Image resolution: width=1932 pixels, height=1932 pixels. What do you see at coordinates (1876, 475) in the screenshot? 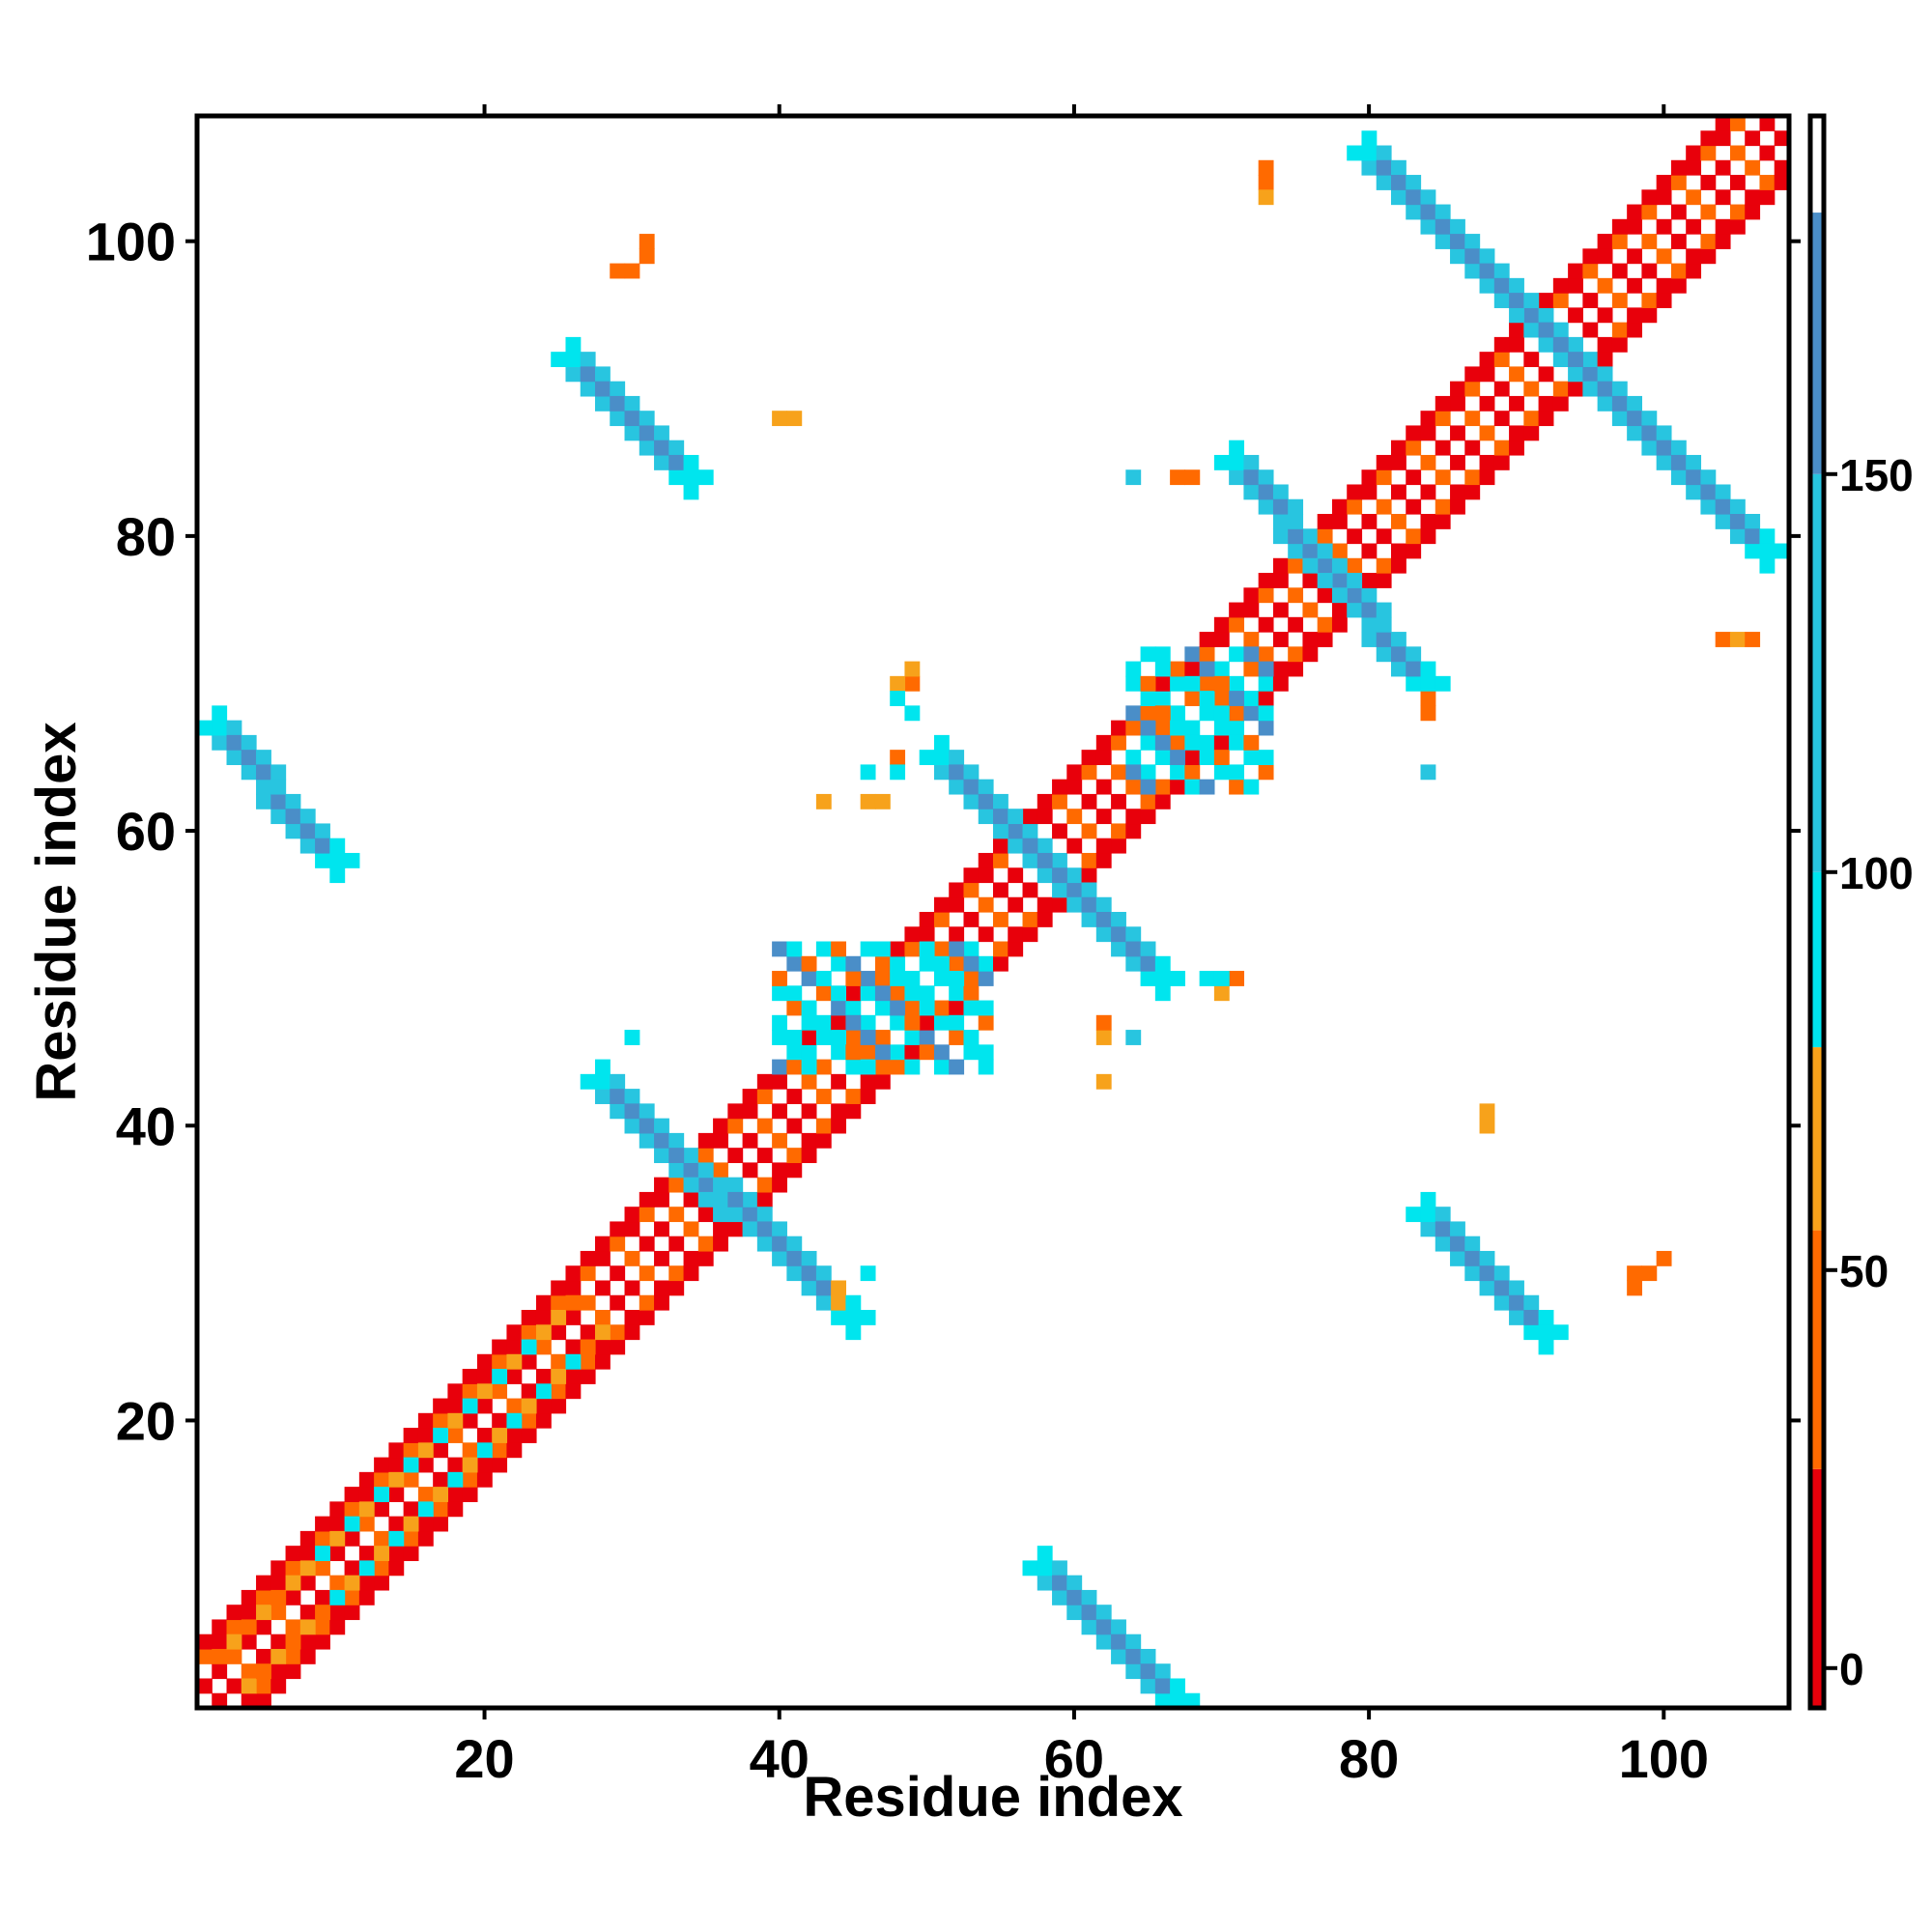
I see `colorbar-tick-label: 150` at bounding box center [1876, 475].